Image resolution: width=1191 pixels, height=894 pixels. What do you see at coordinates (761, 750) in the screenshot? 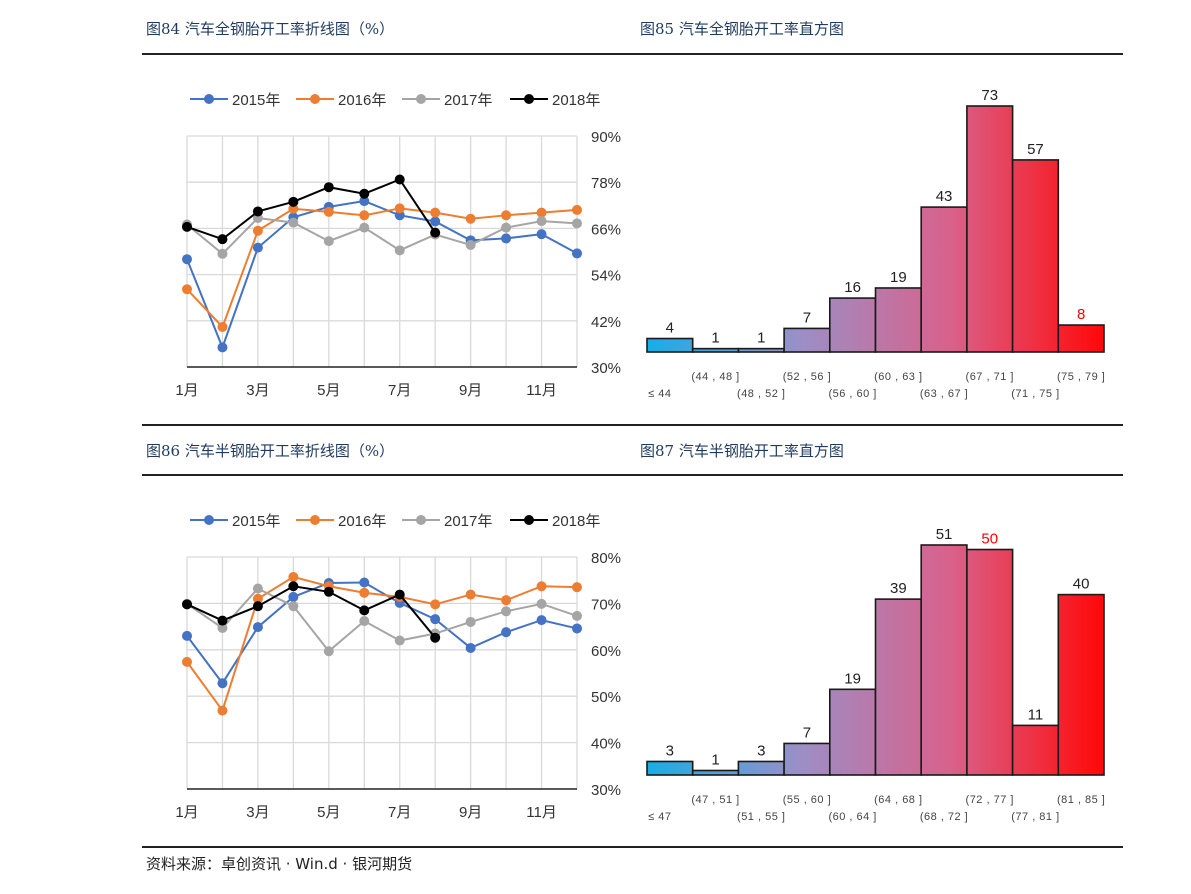
I see `bar-value-label: 3` at bounding box center [761, 750].